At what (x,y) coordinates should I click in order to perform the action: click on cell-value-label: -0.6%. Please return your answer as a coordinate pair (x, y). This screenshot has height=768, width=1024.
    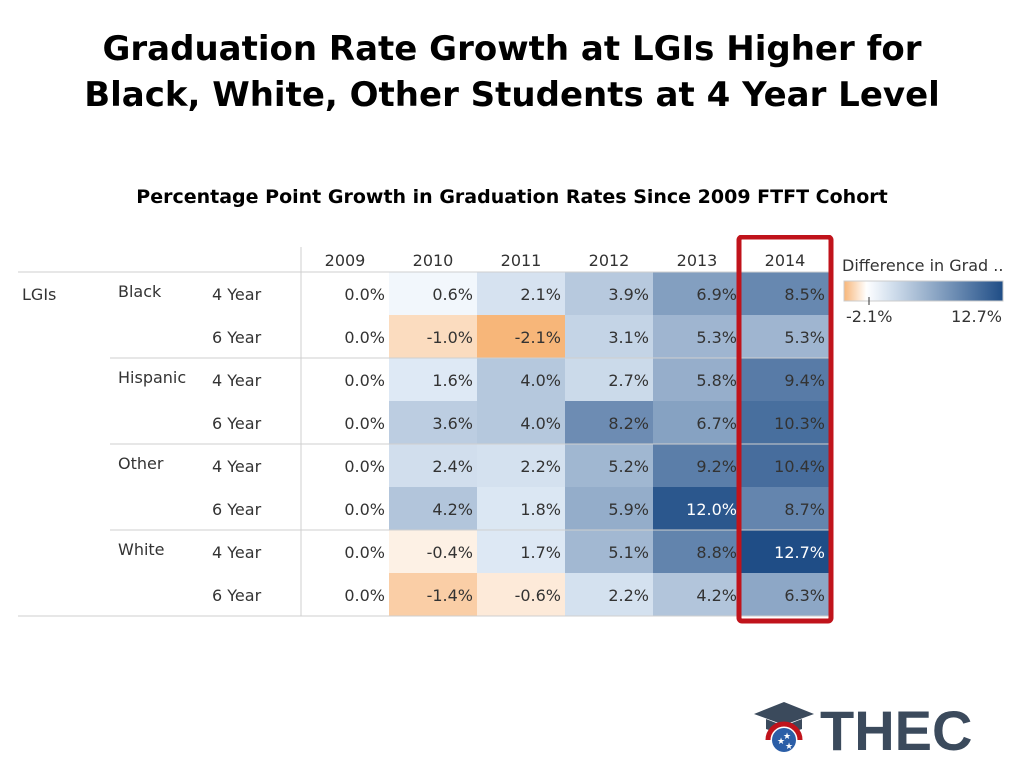
    Looking at the image, I should click on (538, 595).